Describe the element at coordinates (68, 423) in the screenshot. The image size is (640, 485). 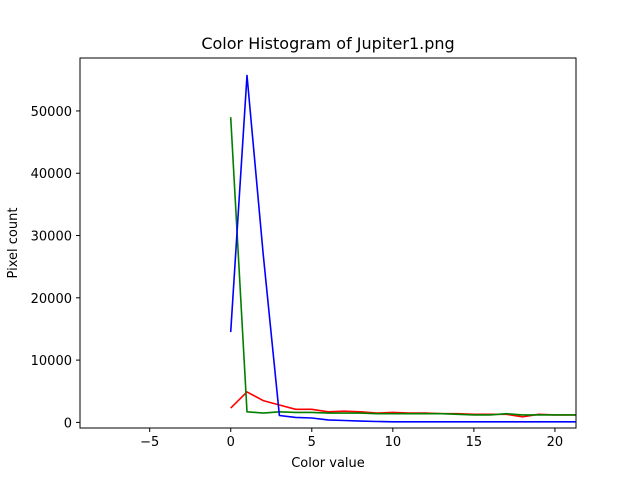
I see `y-tick-label: 0` at that location.